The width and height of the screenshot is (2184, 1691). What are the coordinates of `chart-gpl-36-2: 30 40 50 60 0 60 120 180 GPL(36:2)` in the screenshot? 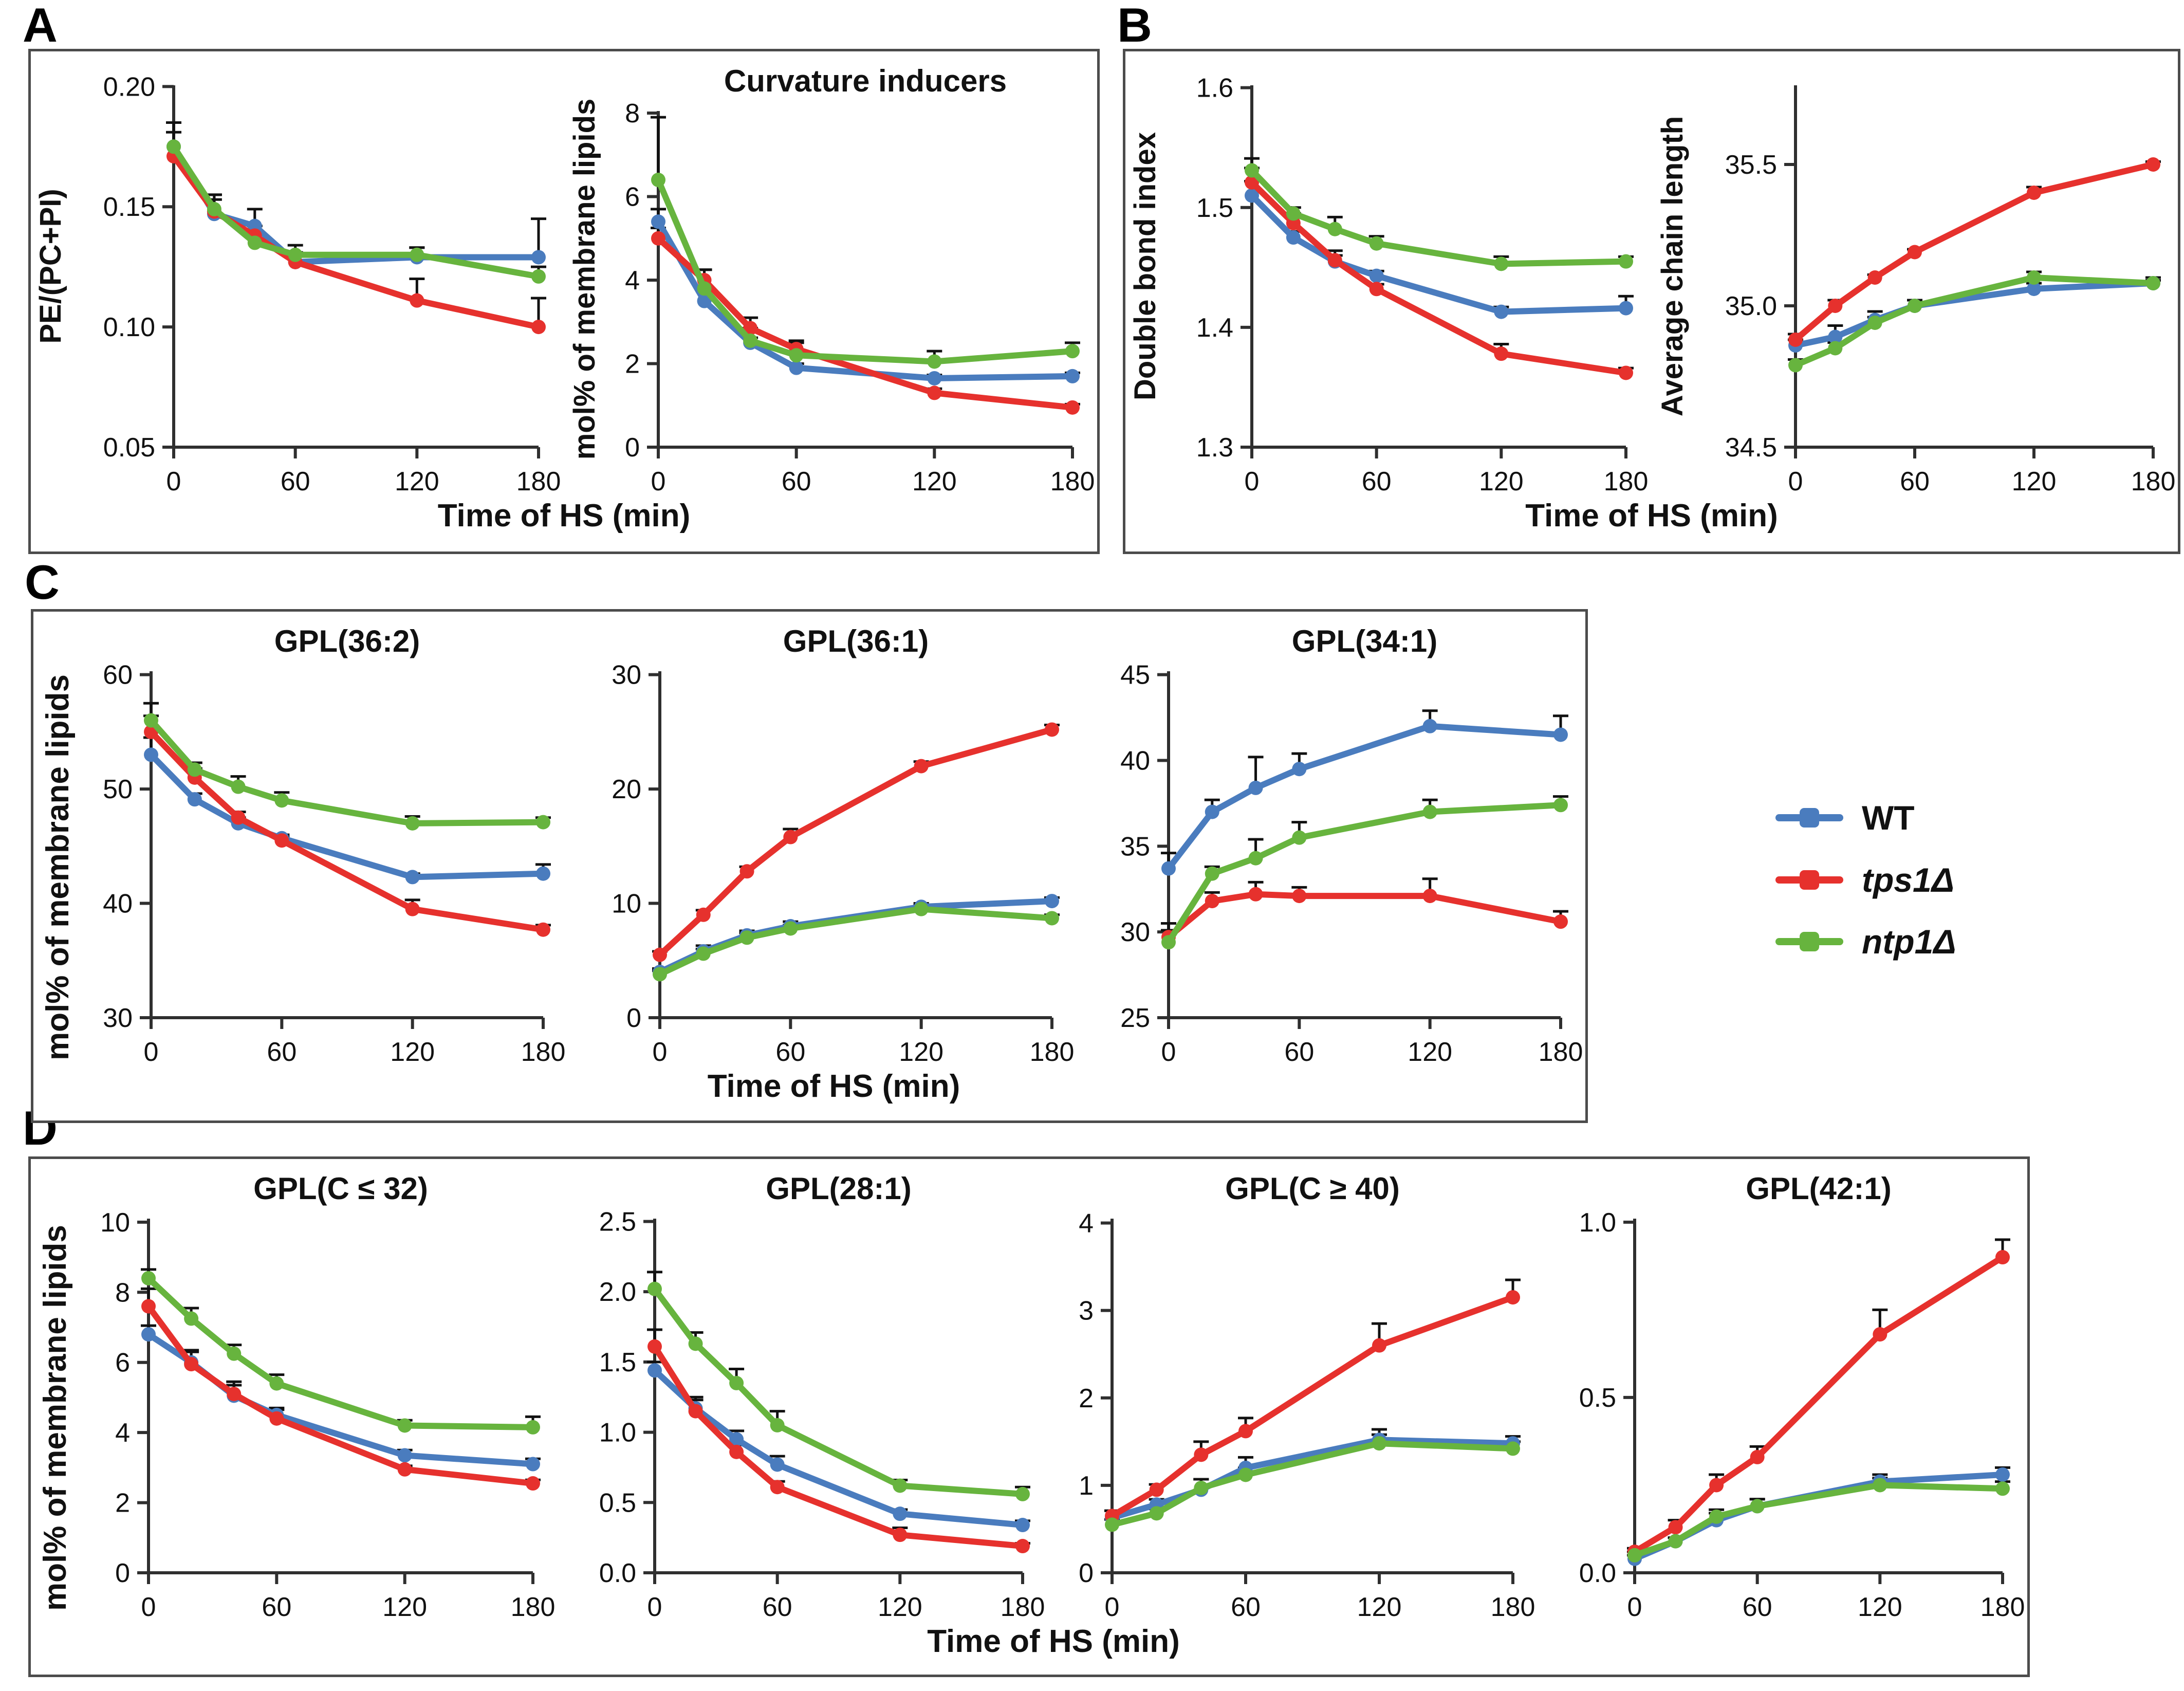 It's located at (334, 846).